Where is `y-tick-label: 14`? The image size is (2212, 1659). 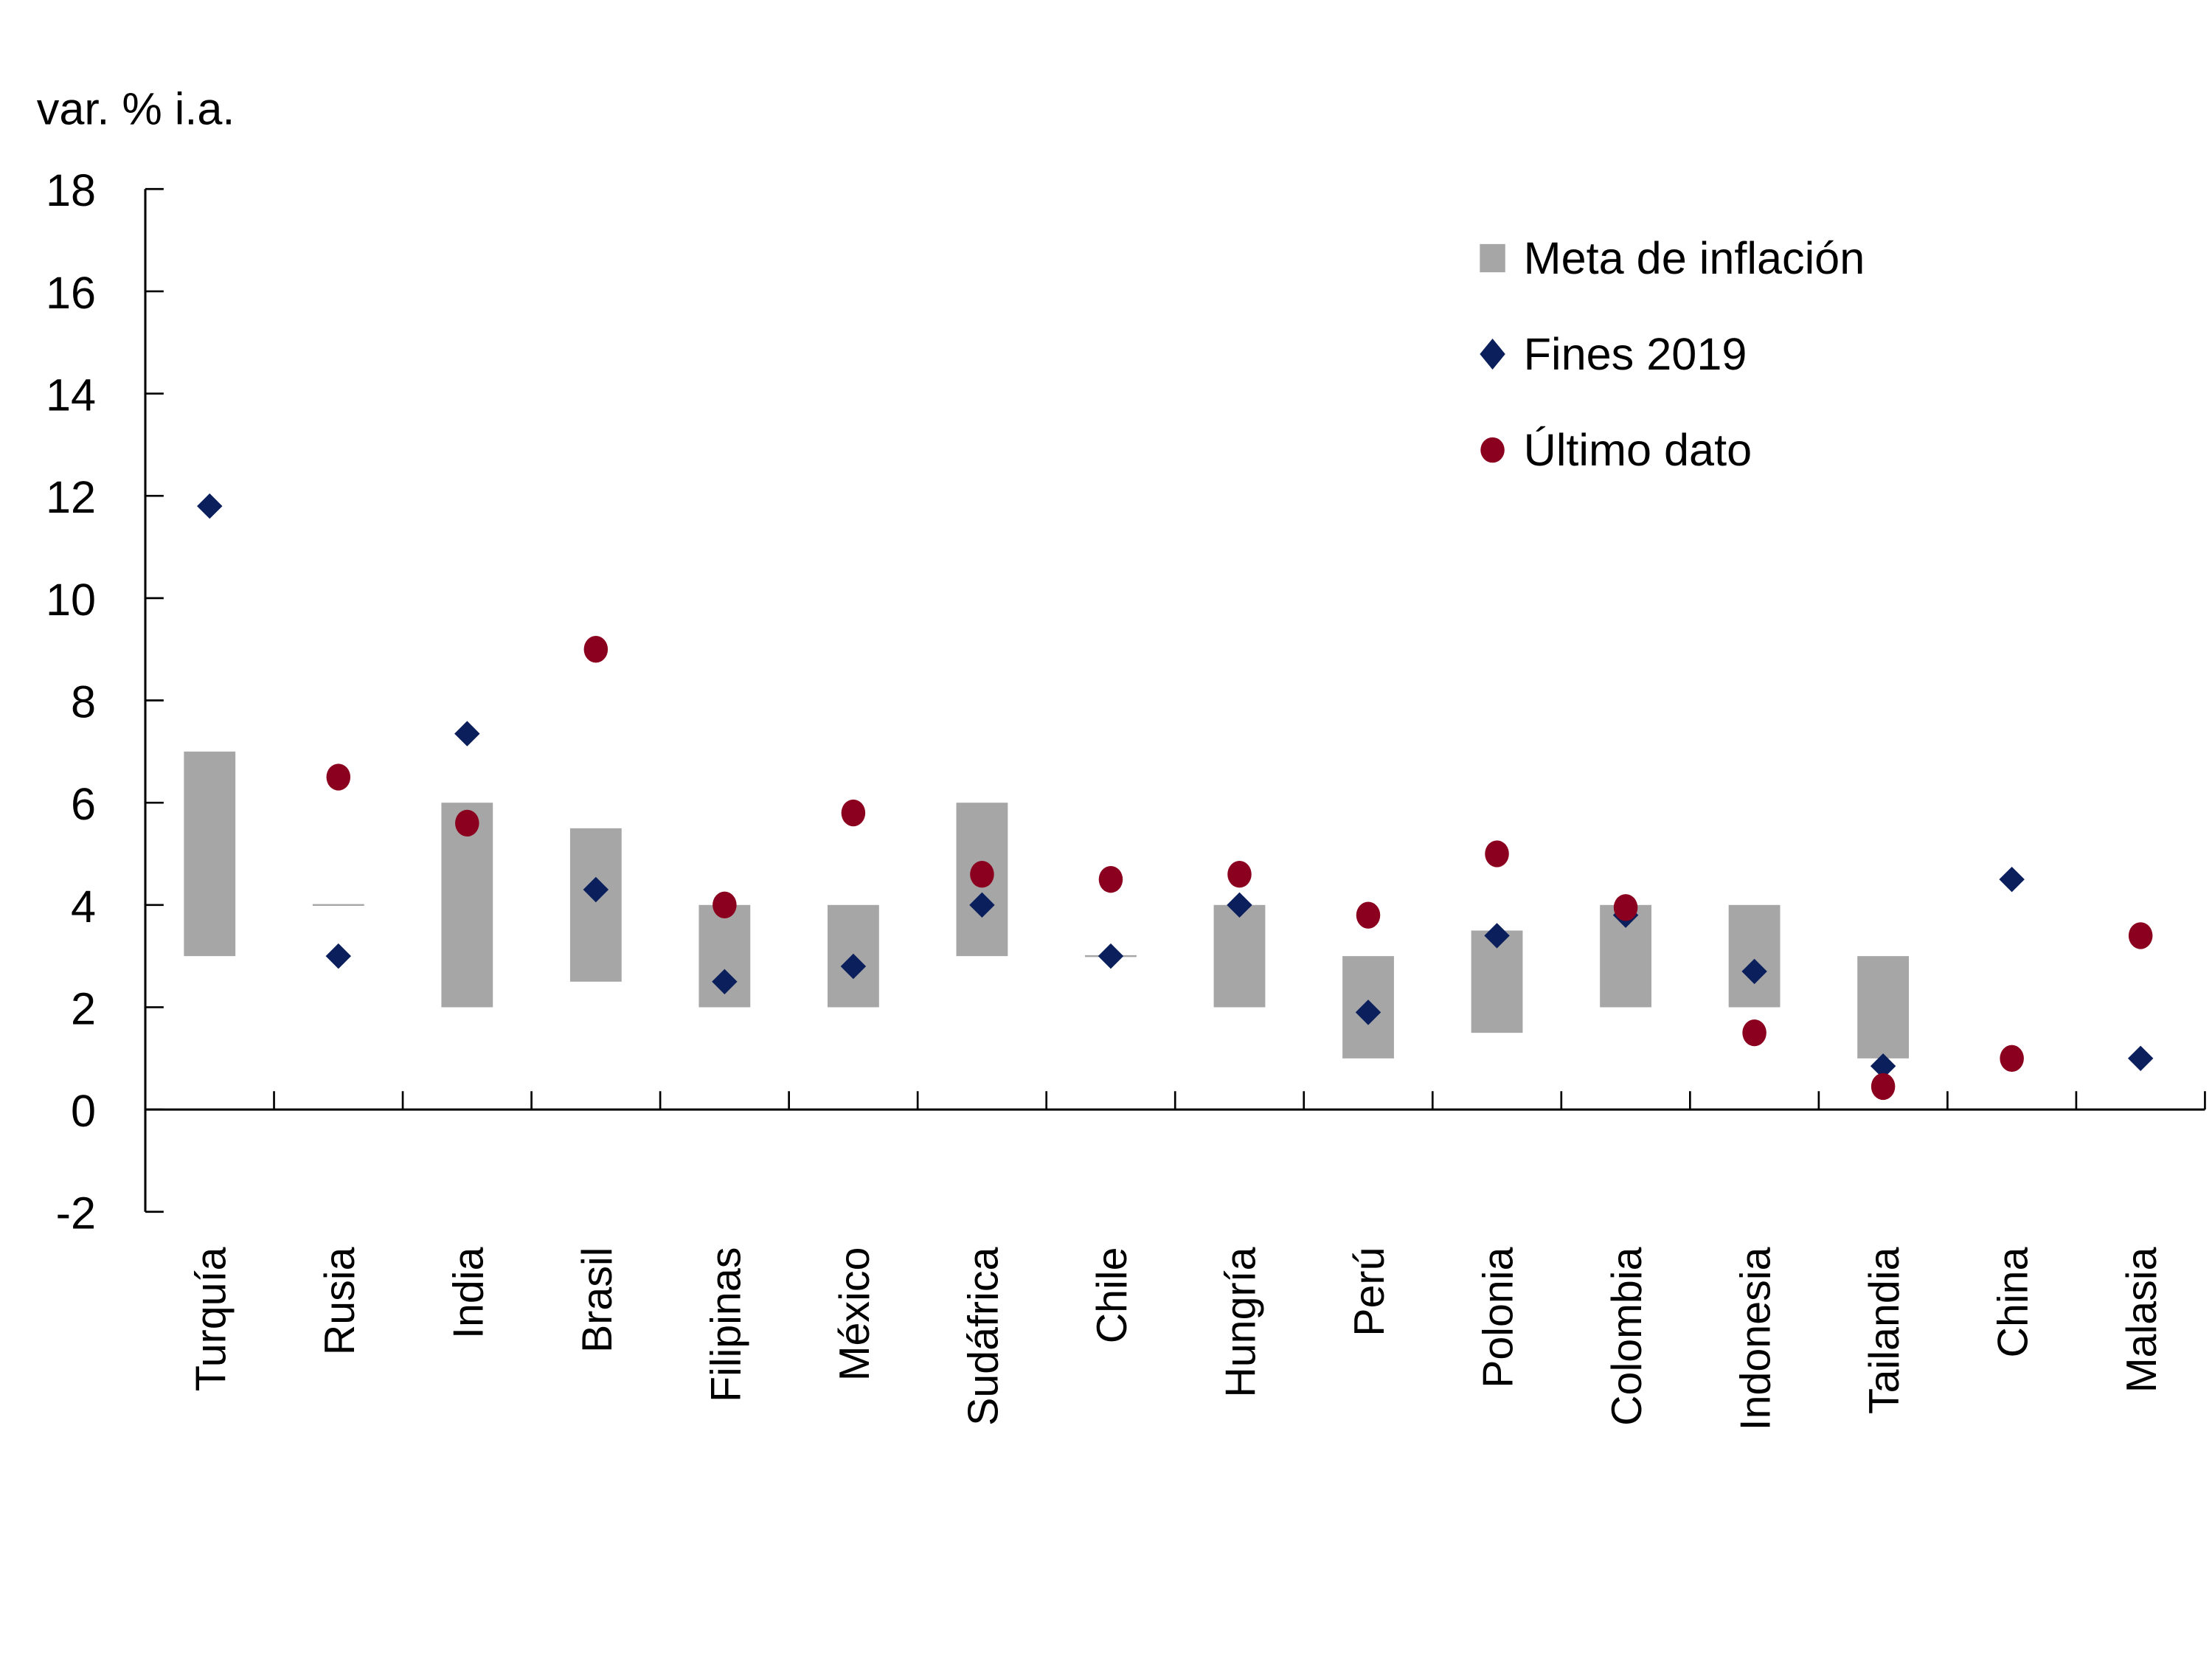
y-tick-label: 14 is located at coordinates (71, 395).